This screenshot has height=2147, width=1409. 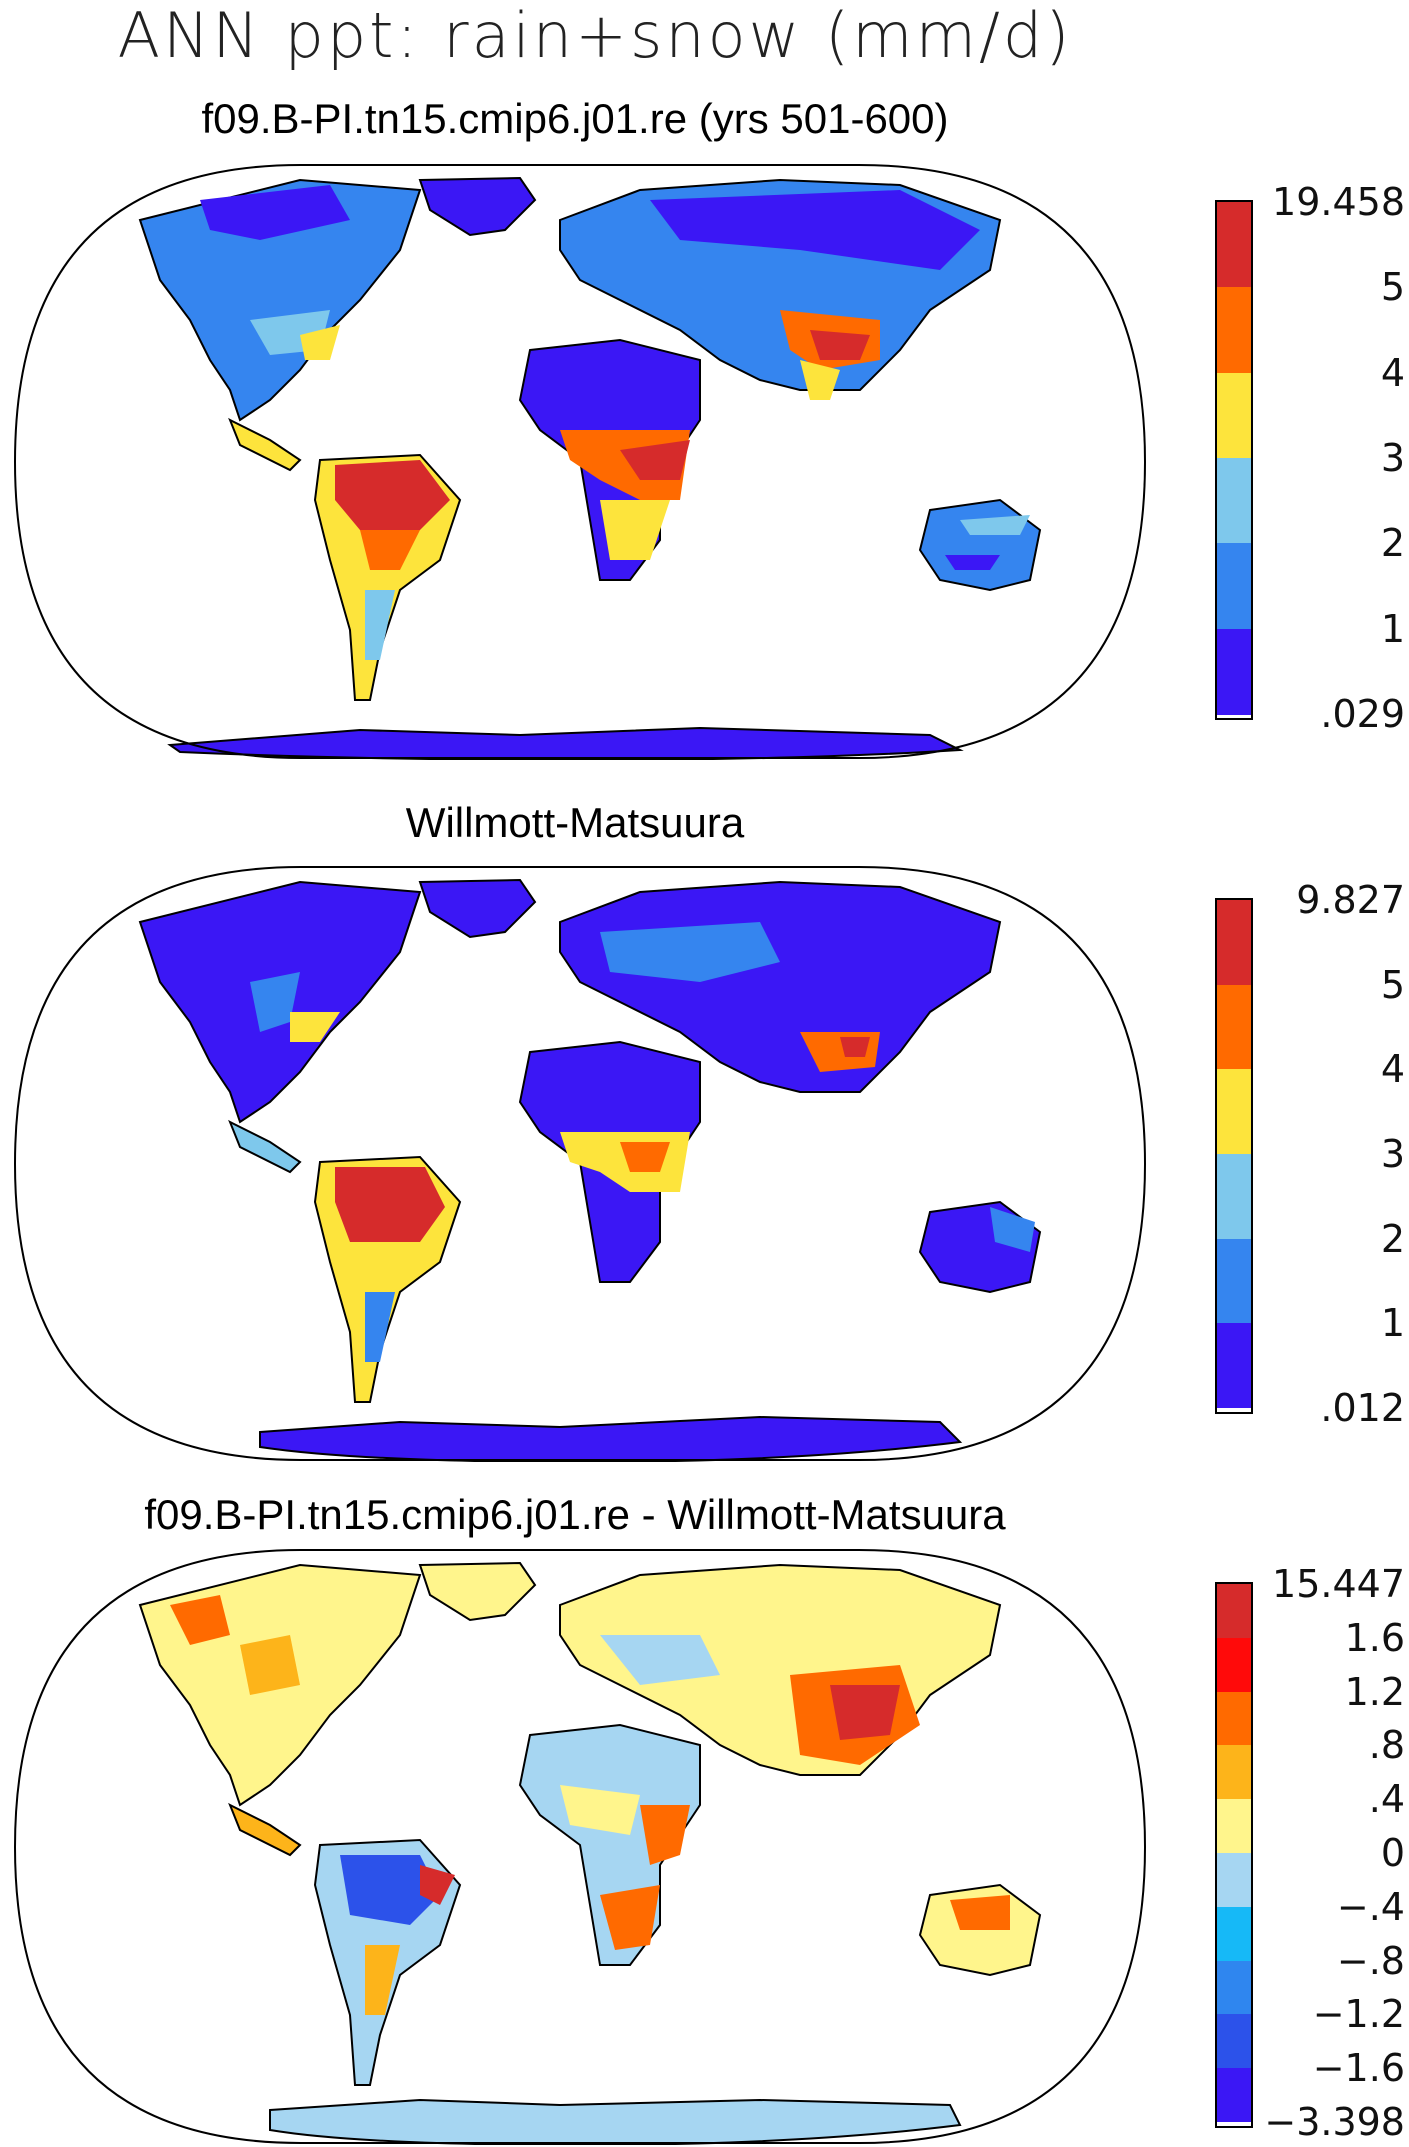 What do you see at coordinates (1386, 1799) in the screenshot?
I see `colorbar-label: .4` at bounding box center [1386, 1799].